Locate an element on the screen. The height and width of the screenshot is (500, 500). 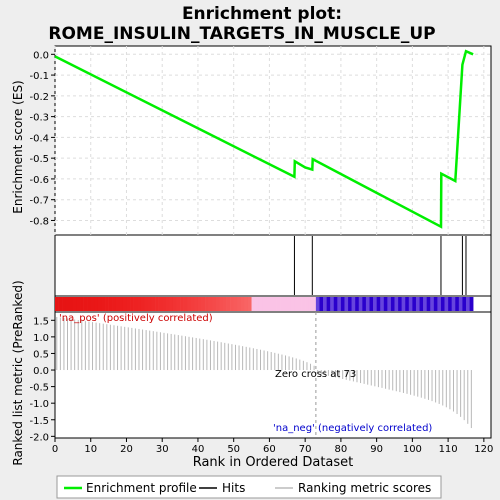
es-y-tick-label: -0.4 is located at coordinates (39, 138).